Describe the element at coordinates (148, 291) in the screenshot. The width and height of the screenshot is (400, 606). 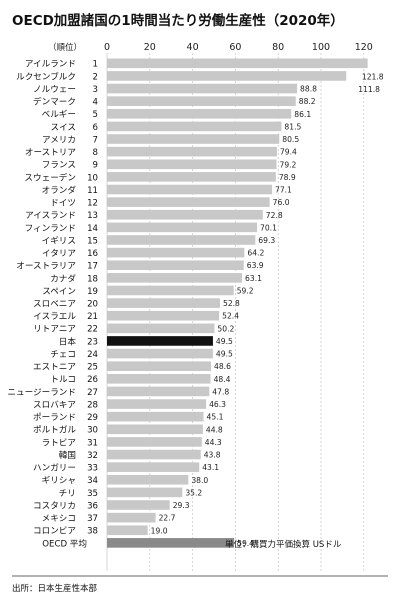
I see `bar-row: スペイン 19 59.2` at that location.